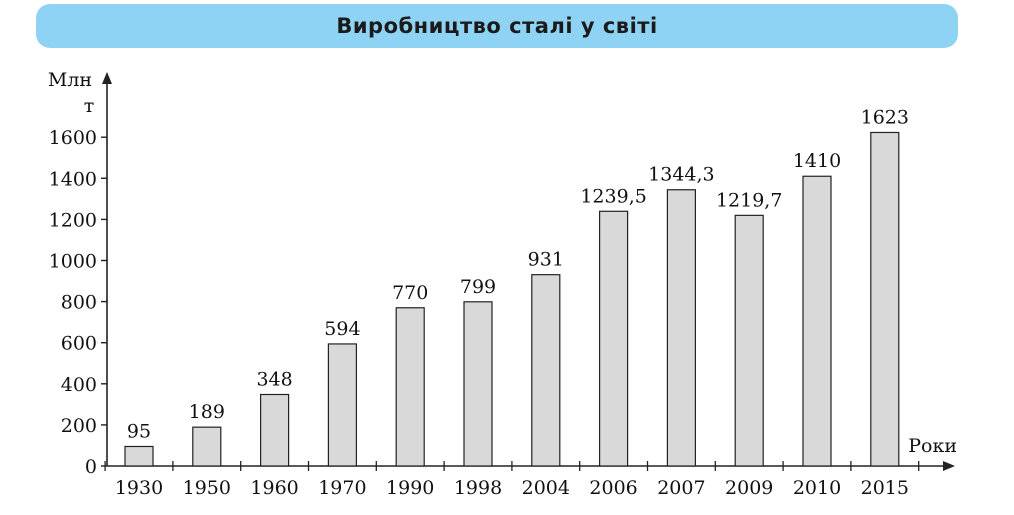 This screenshot has width=1014, height=515. What do you see at coordinates (749, 340) in the screenshot?
I see `bar-2009` at bounding box center [749, 340].